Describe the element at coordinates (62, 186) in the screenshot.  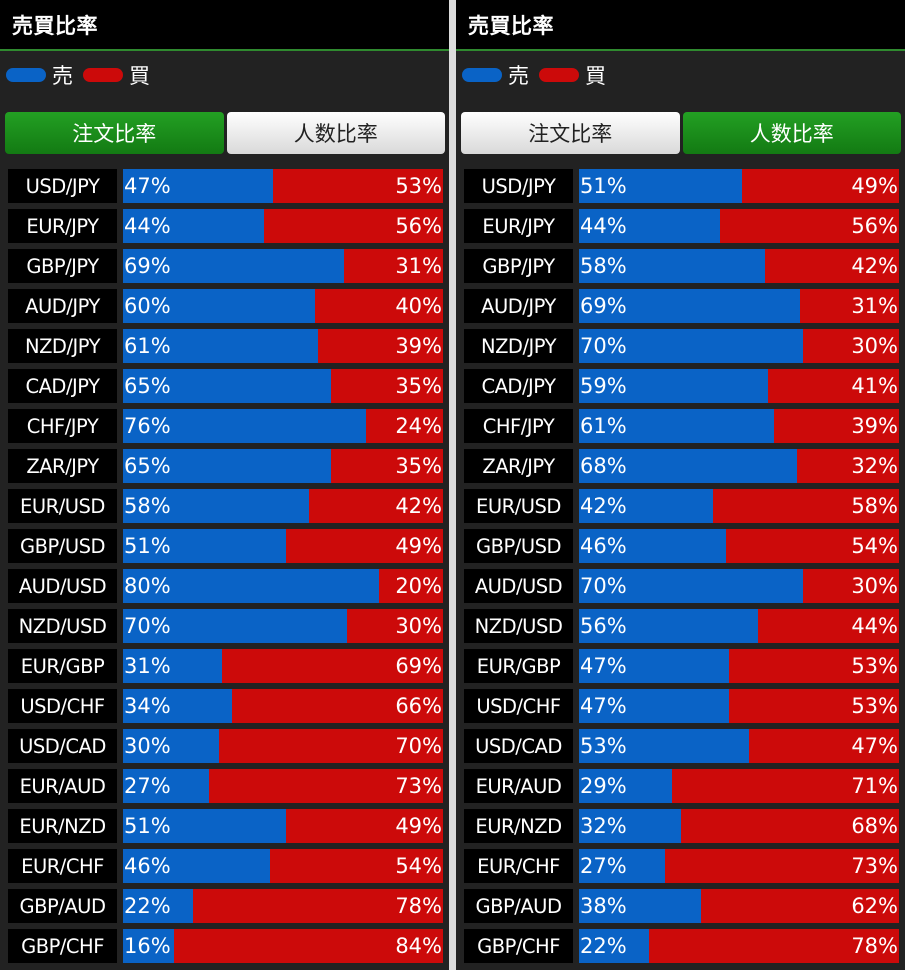
I see `currency-pair-label: USD/JPY` at that location.